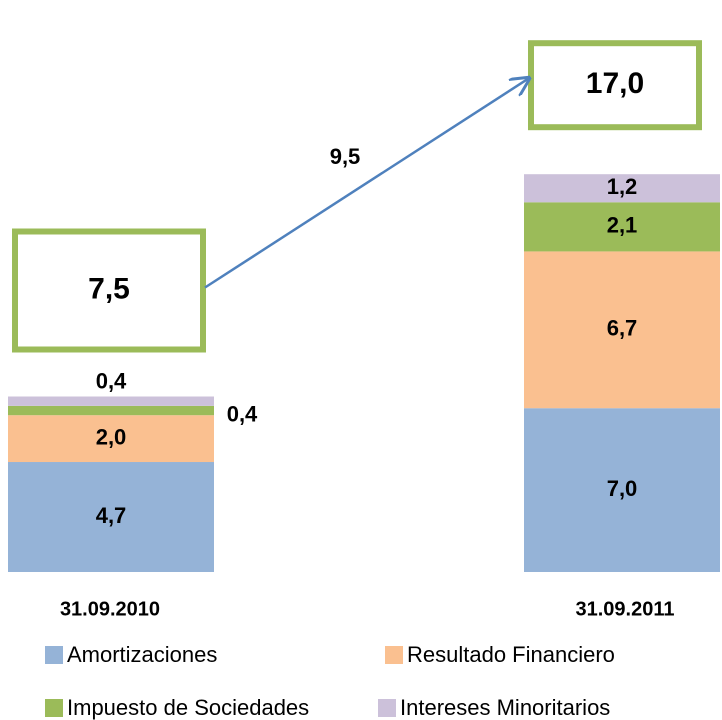 The image size is (722, 720). Describe the element at coordinates (366, 183) in the screenshot. I see `difference-arrow` at that location.